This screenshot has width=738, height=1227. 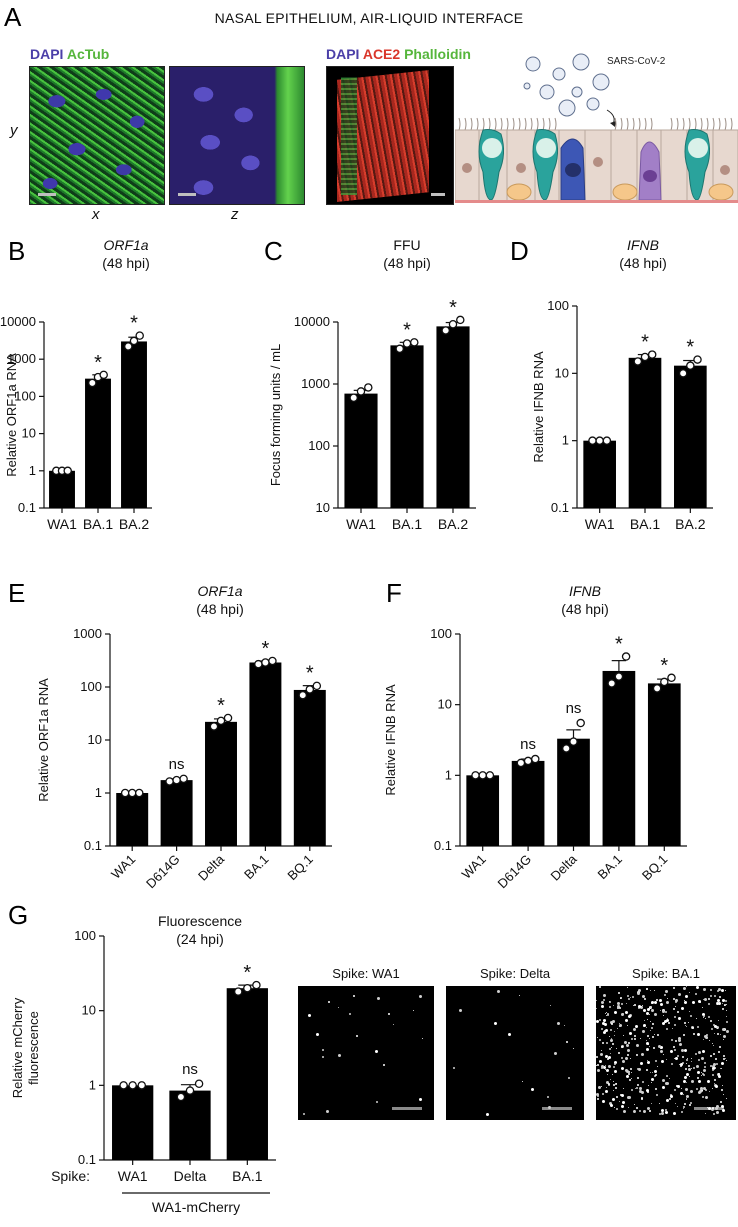 What do you see at coordinates (596, 201) in the screenshot?
I see `basement-membrane` at bounding box center [596, 201].